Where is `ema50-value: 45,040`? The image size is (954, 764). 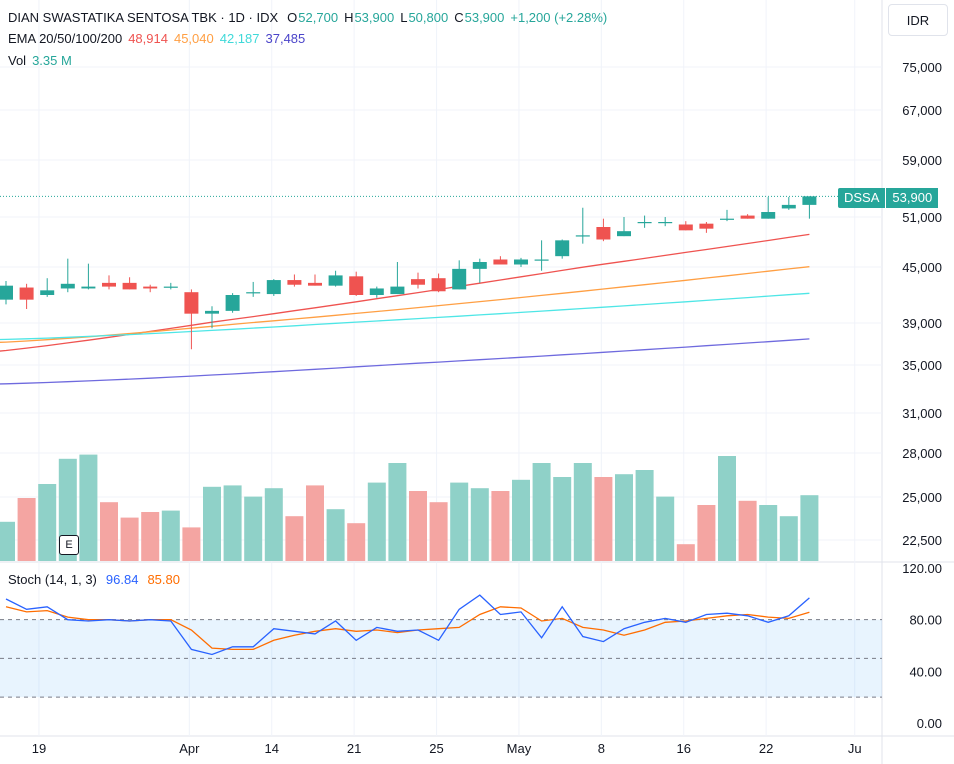 ema50-value: 45,040 is located at coordinates (193, 38).